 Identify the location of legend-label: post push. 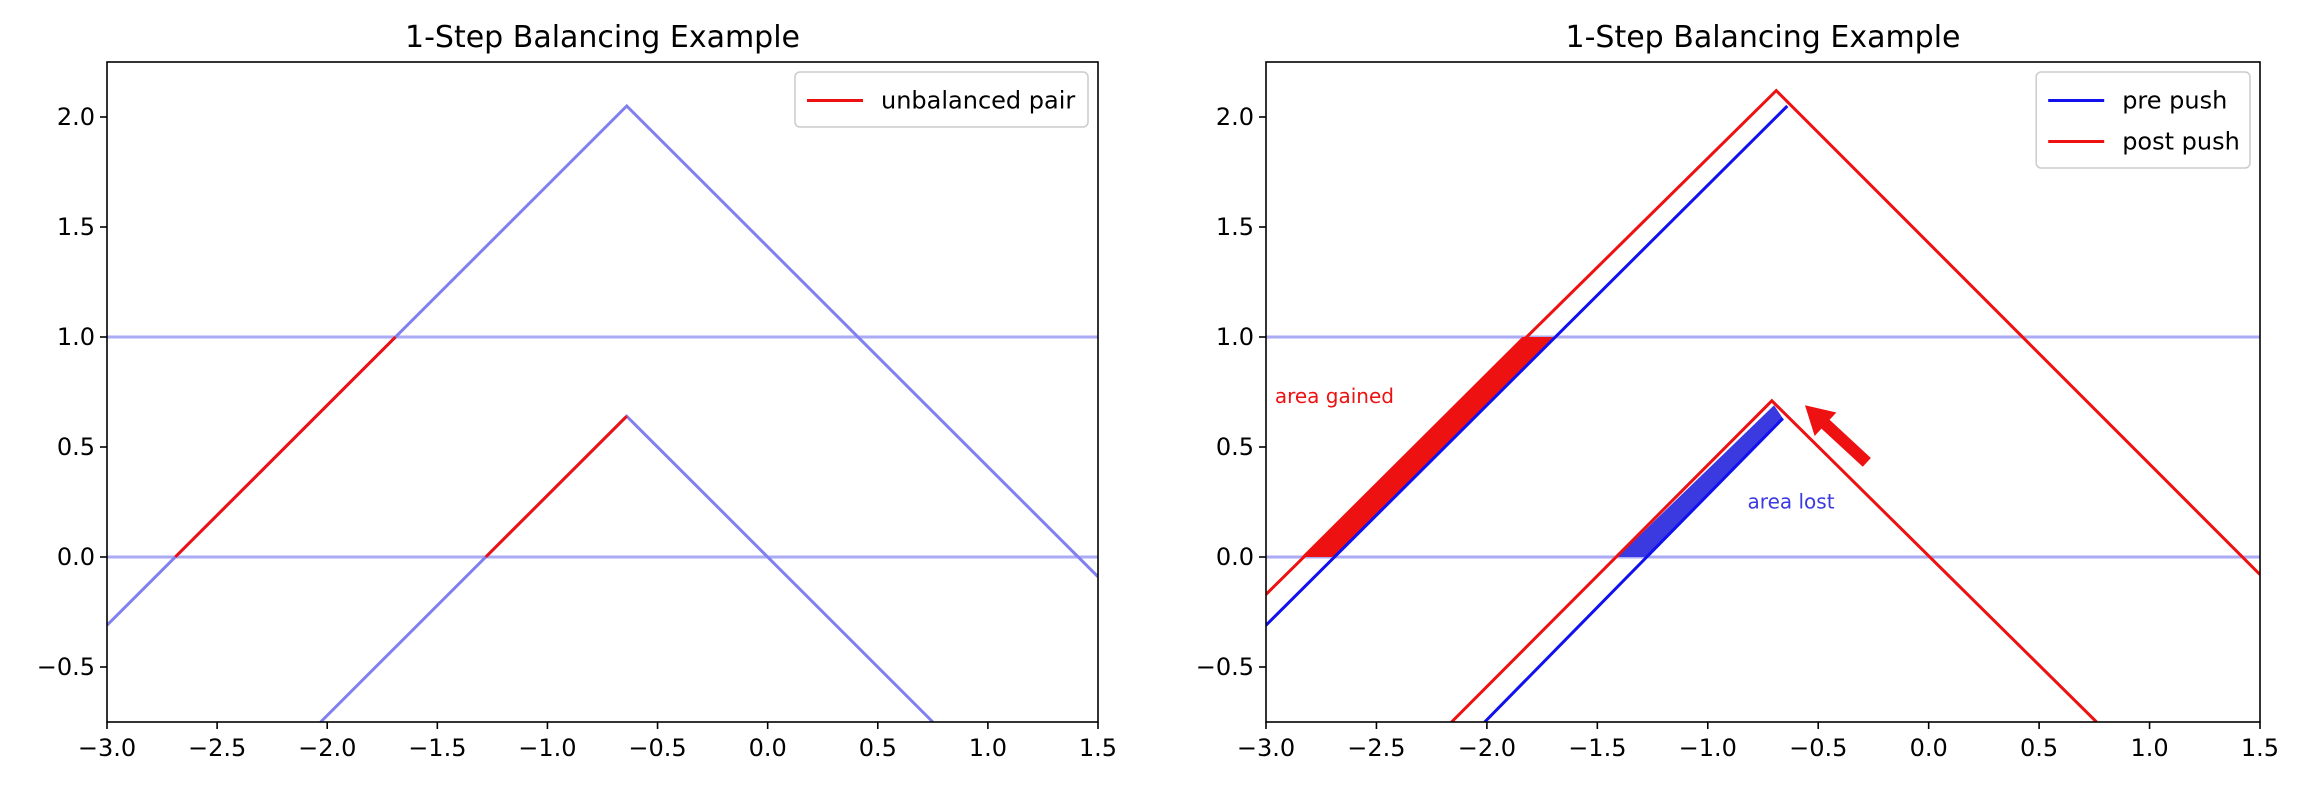
(2181, 142).